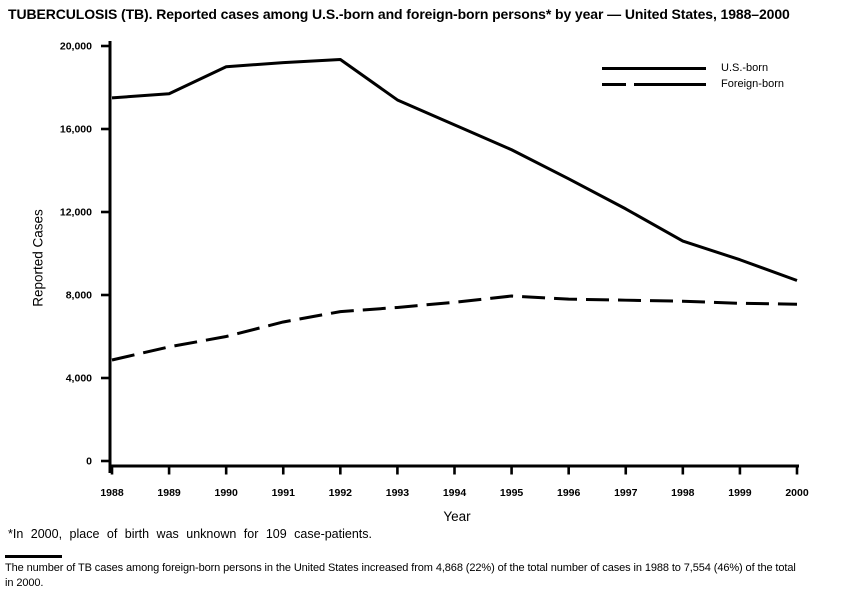  I want to click on x-tick-label: 1990, so click(226, 493).